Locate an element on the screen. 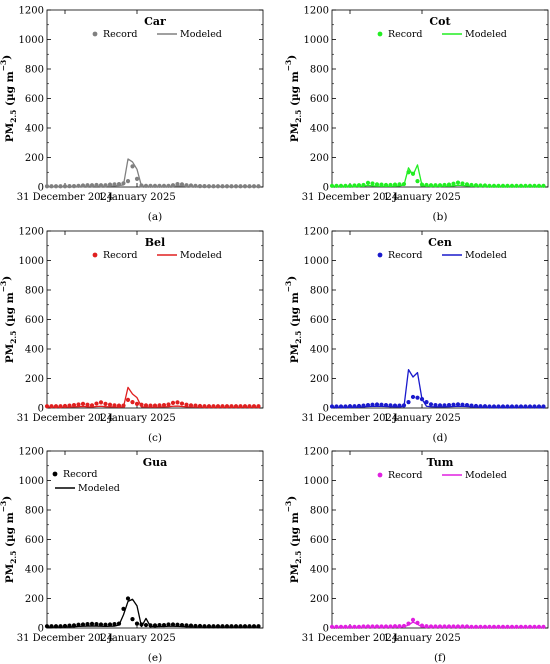  y-tick-label: 600 is located at coordinates (34, 320).